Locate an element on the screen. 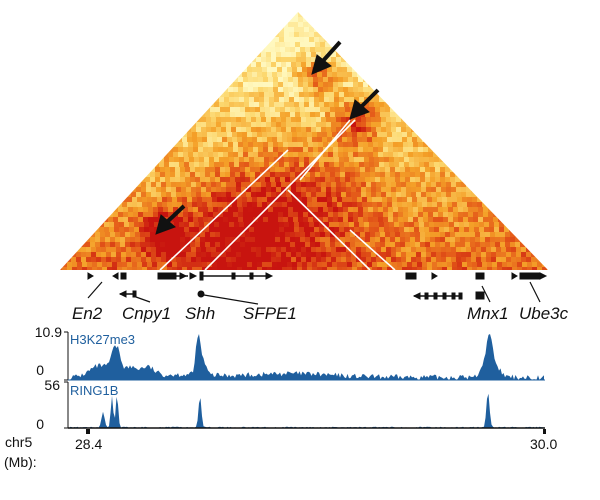 This screenshot has height=500, width=600. axis-end-tick is located at coordinates (544, 431).